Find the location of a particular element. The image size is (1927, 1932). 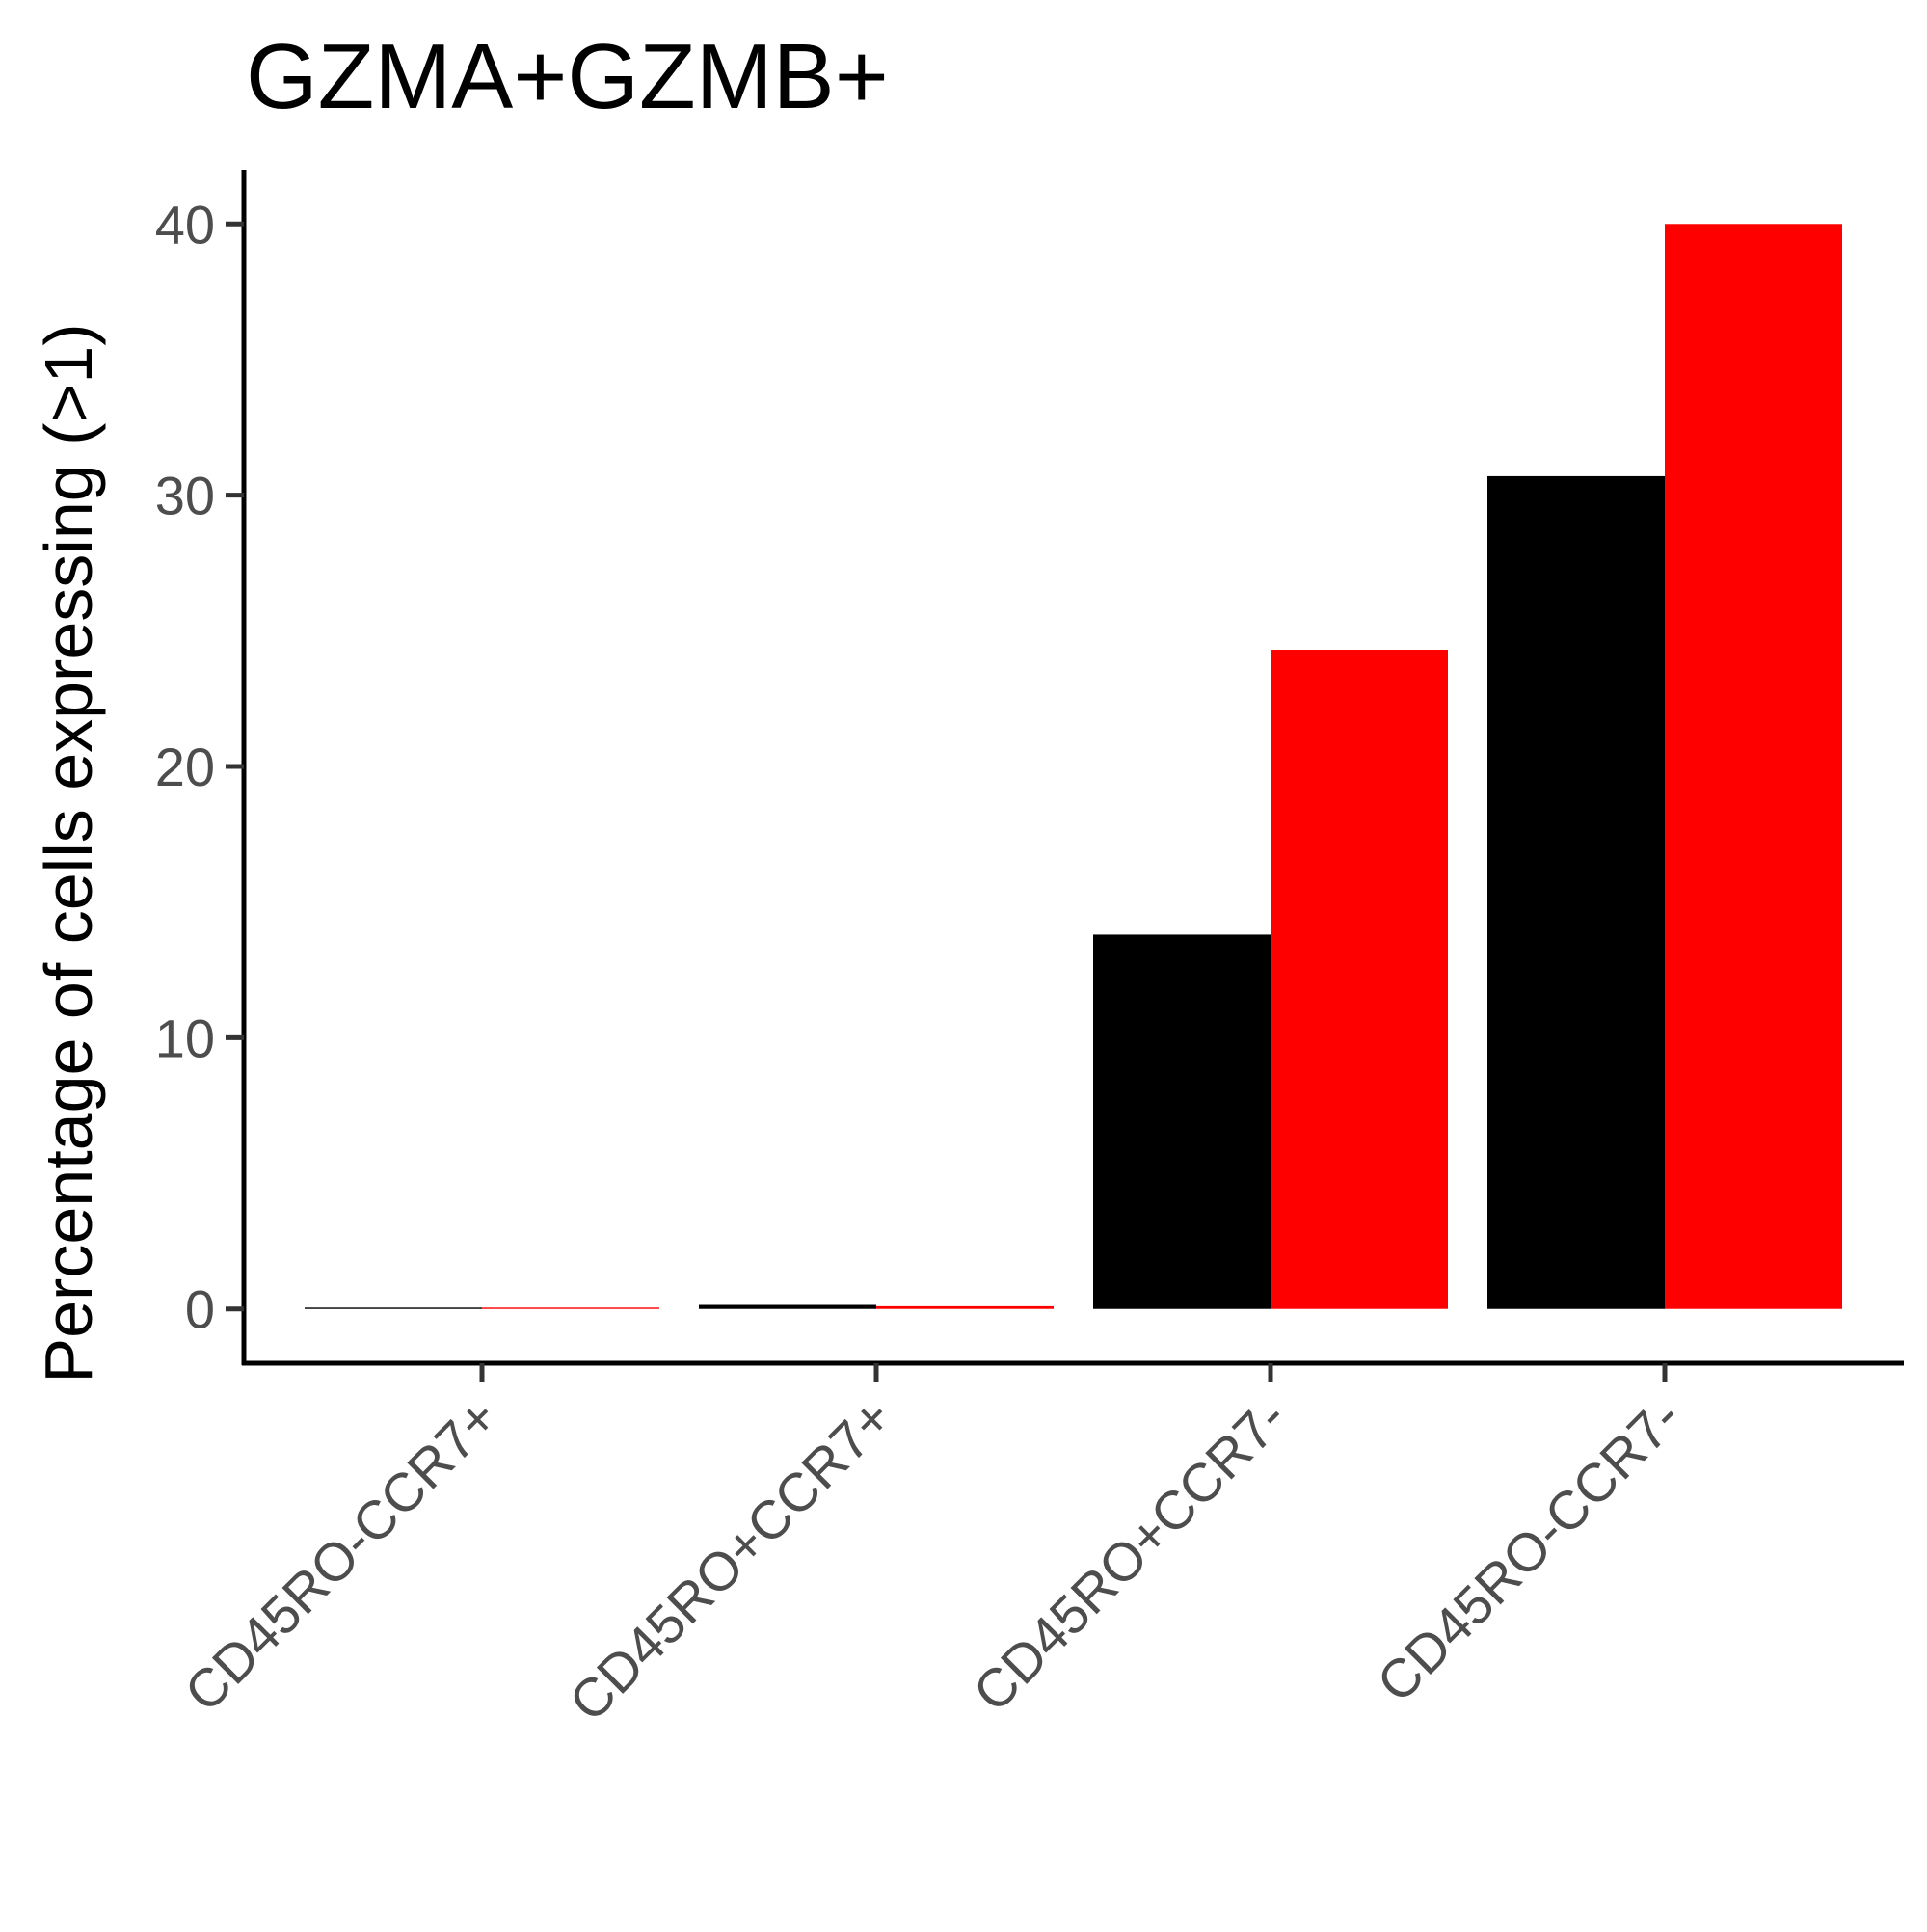

y-tick-label: 30 is located at coordinates (185, 496).